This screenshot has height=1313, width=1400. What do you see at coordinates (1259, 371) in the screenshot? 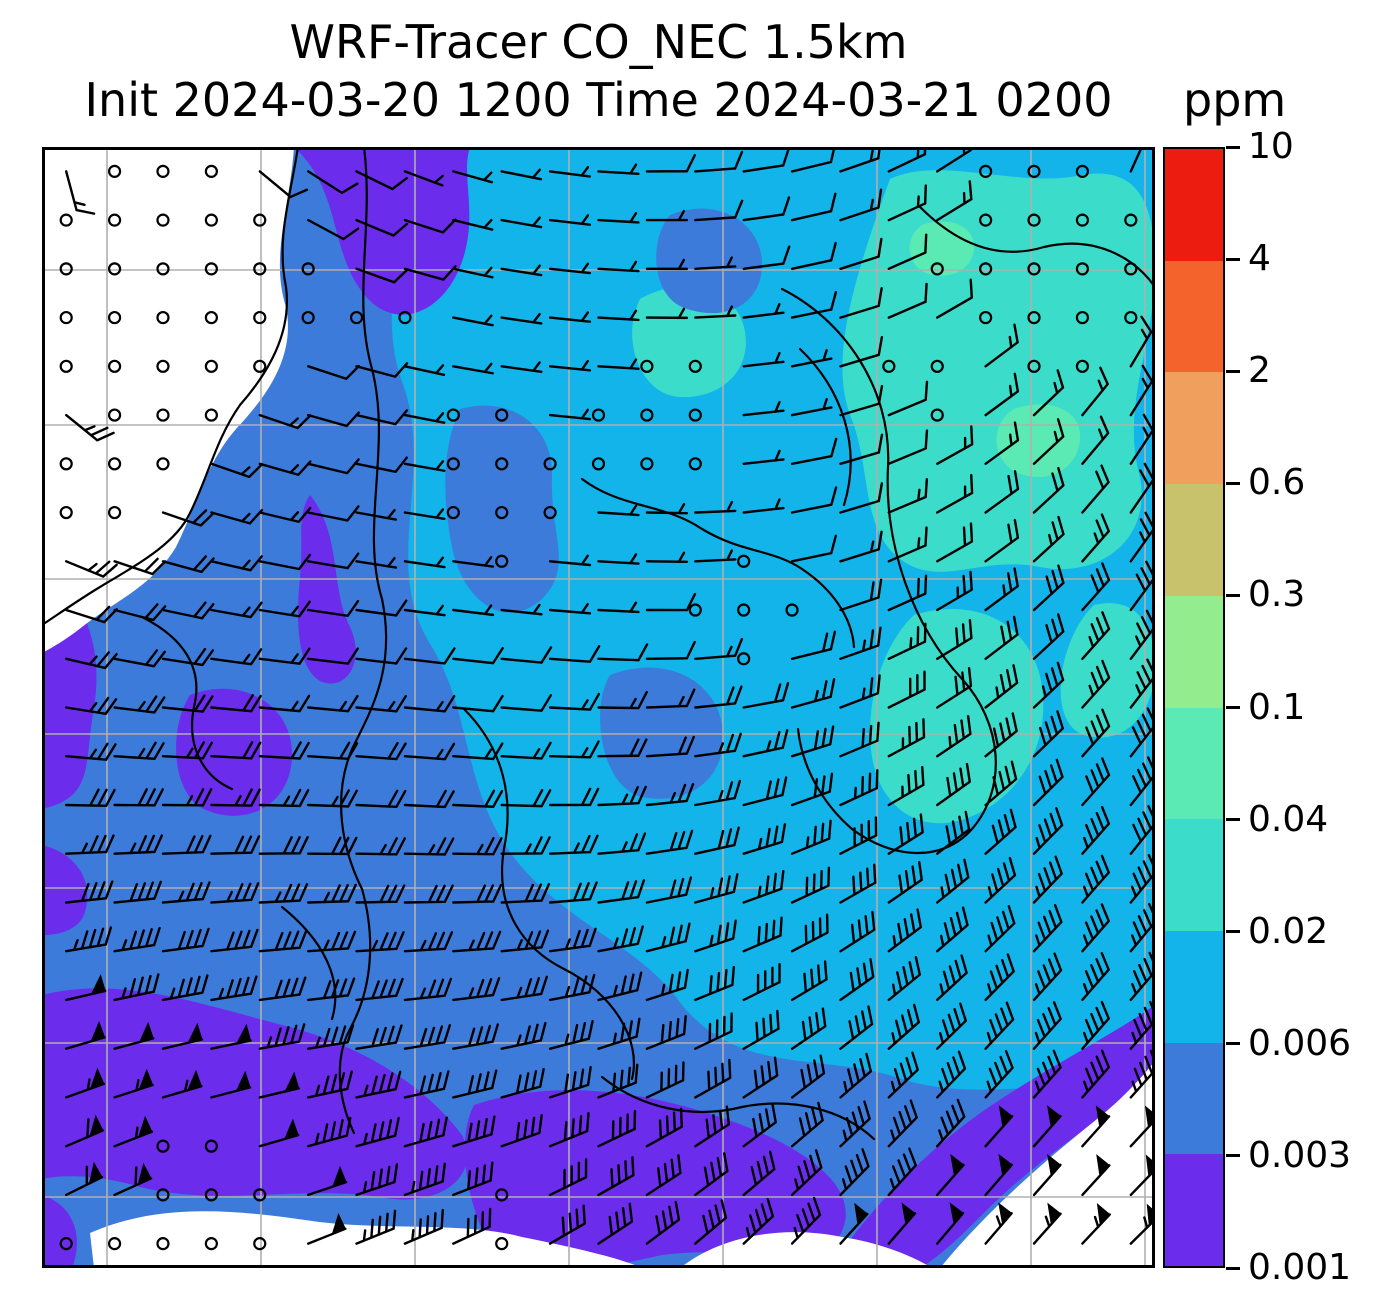
I see `colorbar-tick-label: 2` at bounding box center [1259, 371].